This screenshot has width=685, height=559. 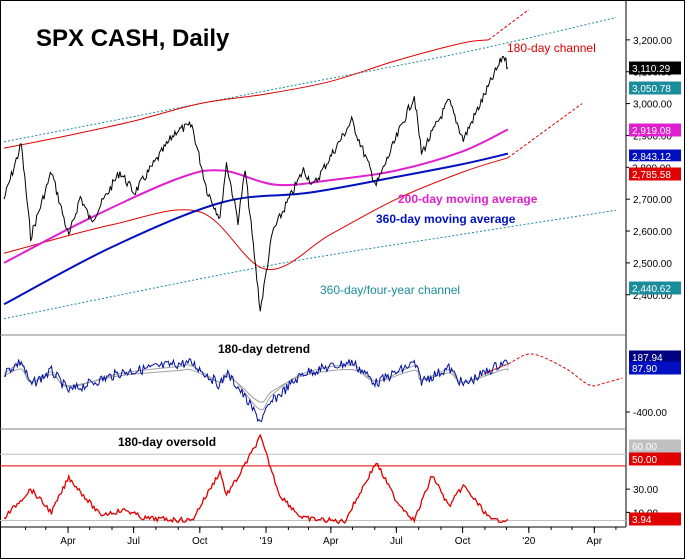 What do you see at coordinates (651, 131) in the screenshot?
I see `value-label-text: 2,919.08` at bounding box center [651, 131].